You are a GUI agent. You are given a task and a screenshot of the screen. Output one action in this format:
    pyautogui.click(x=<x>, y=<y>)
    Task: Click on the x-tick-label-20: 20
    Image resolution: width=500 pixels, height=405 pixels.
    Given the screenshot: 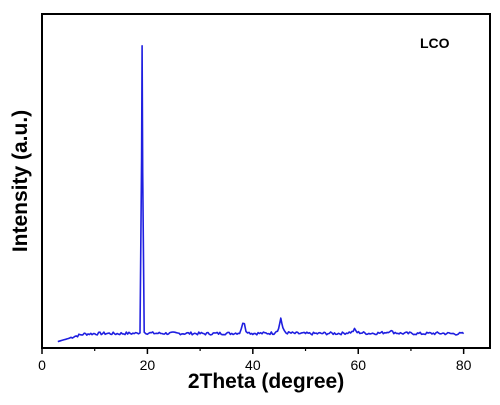 What is the action you would take?
    pyautogui.click(x=148, y=365)
    